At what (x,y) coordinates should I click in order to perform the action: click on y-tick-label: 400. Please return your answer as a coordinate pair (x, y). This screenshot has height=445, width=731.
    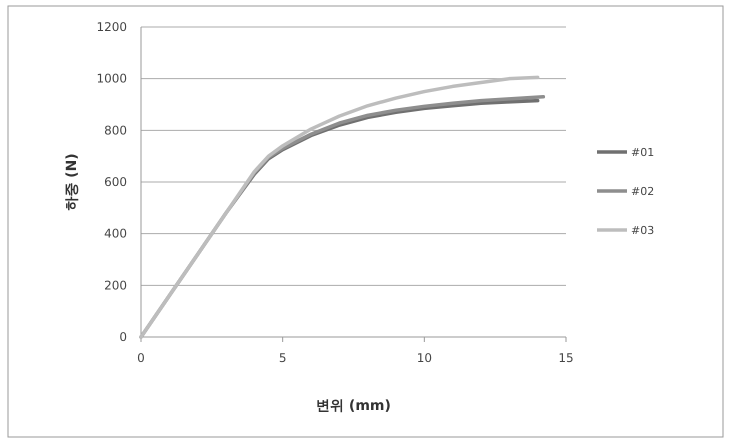
    Looking at the image, I should click on (115, 233).